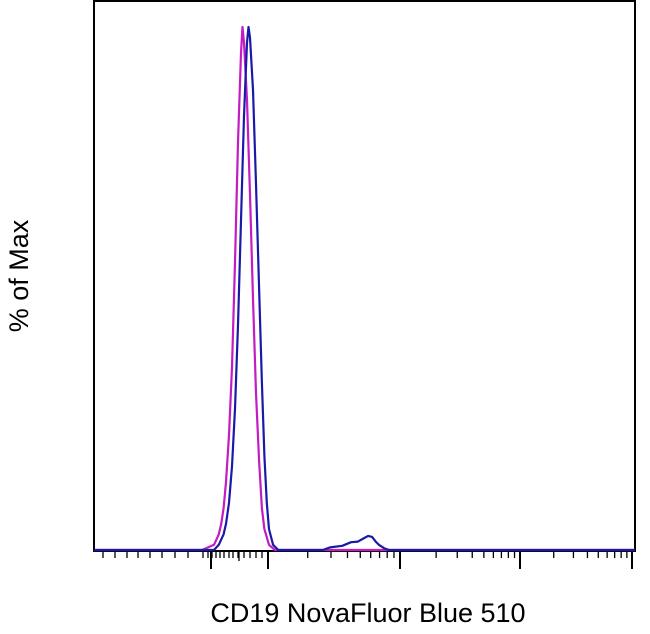  What do you see at coordinates (19, 275) in the screenshot?
I see `y-axis-label: % of Max` at bounding box center [19, 275].